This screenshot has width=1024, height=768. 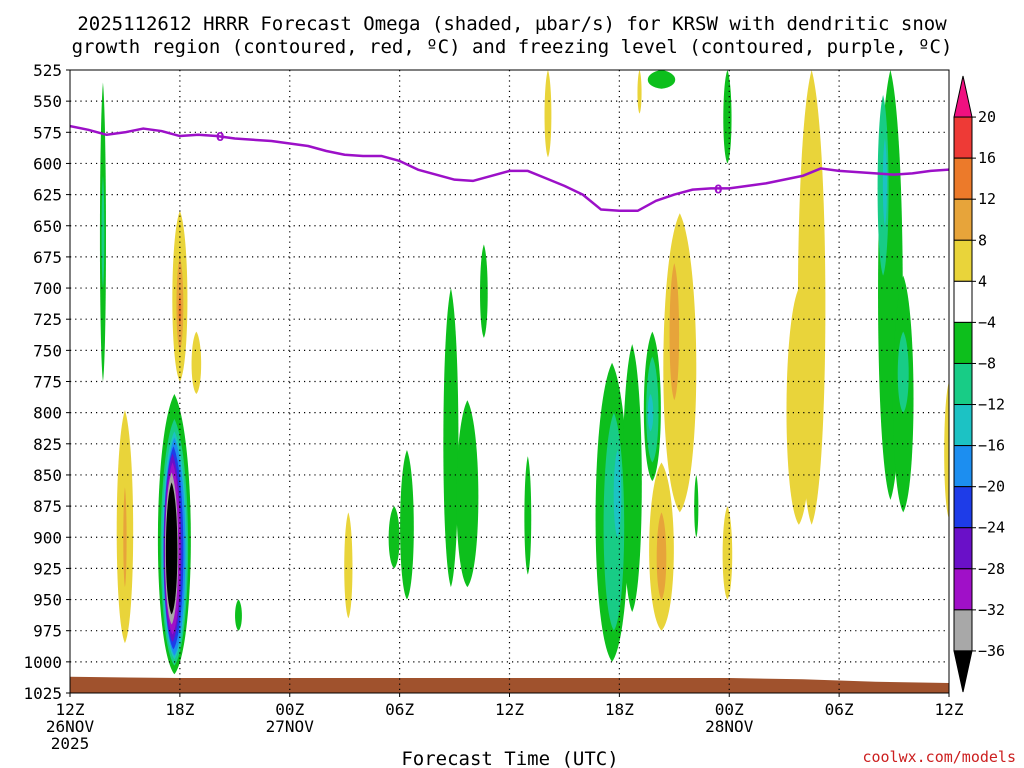 What do you see at coordinates (987, 158) in the screenshot?
I see `colorbar-label: 16` at bounding box center [987, 158].